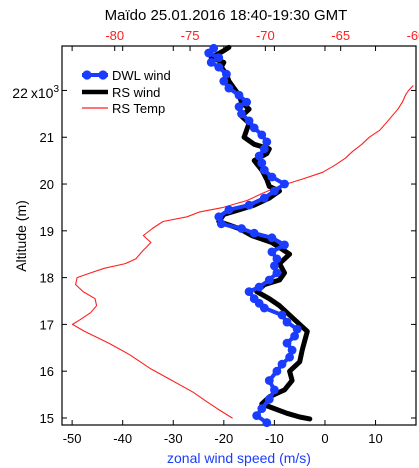 The width and height of the screenshot is (419, 468). I want to click on y-axis-exponent: 22 x103, so click(35, 92).